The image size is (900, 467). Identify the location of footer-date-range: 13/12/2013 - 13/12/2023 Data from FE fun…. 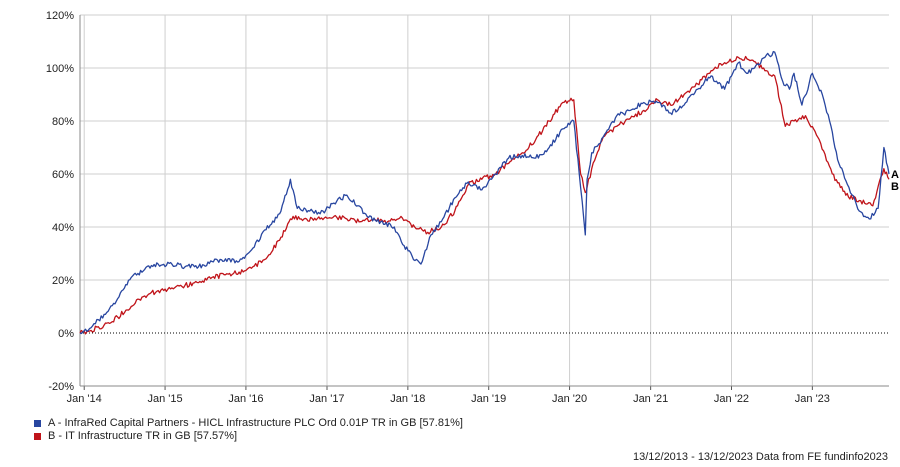
(760, 457).